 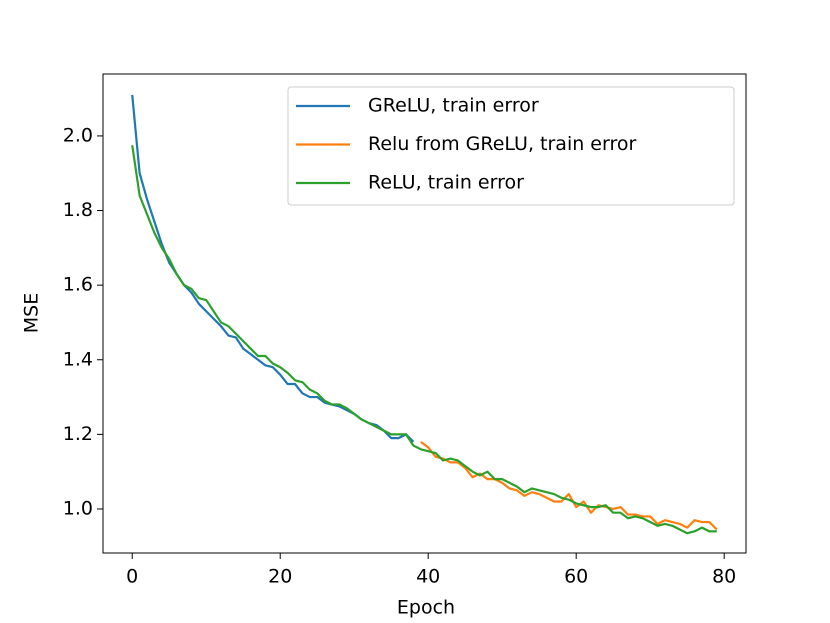 I want to click on series-line, so click(x=569, y=485).